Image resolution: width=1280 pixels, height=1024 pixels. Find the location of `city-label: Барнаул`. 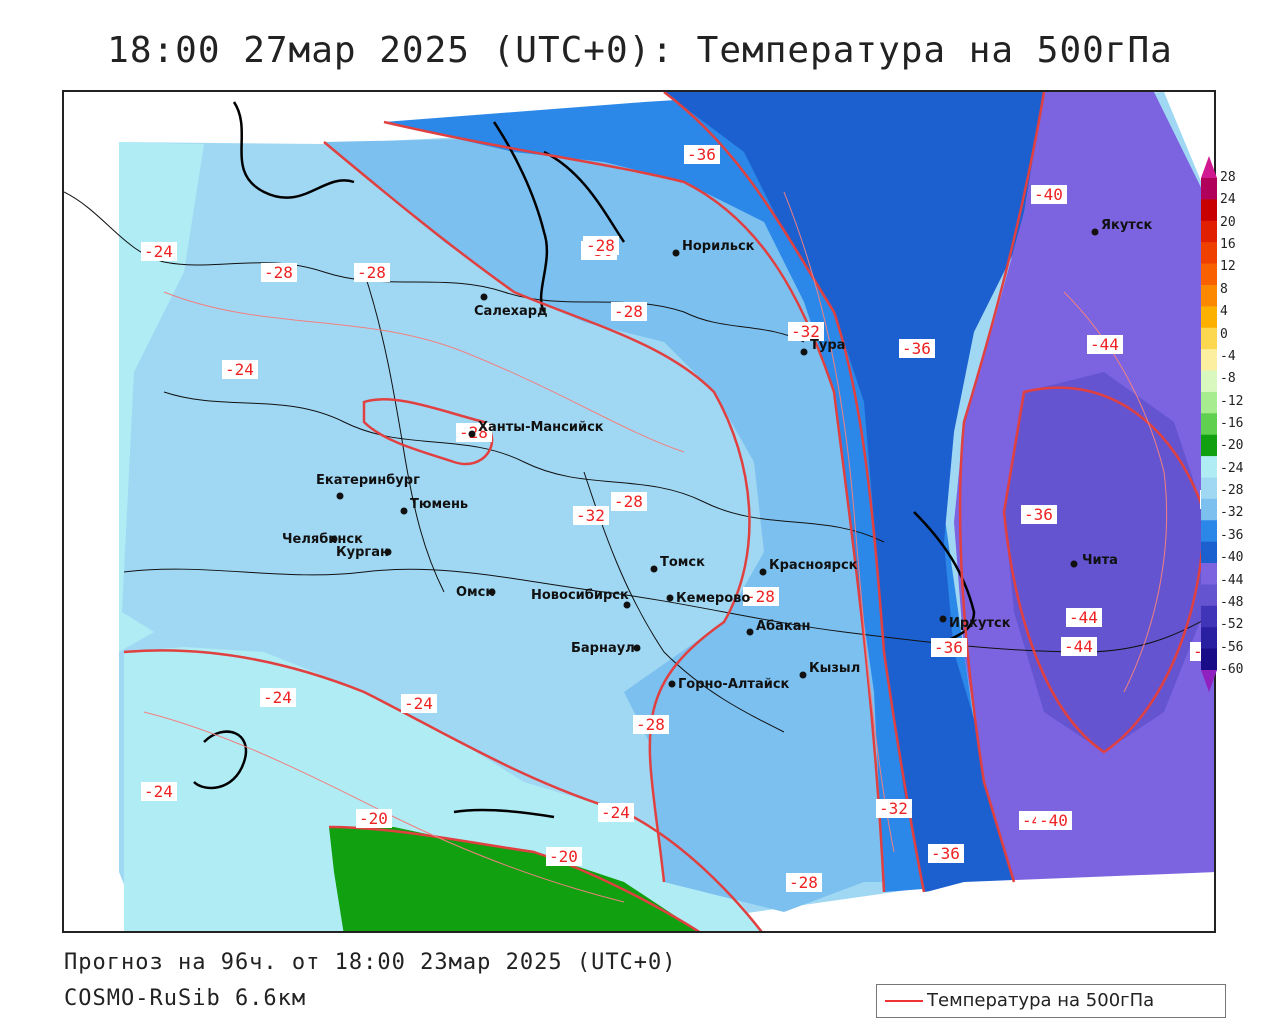

city-label: Барнаул is located at coordinates (603, 648).